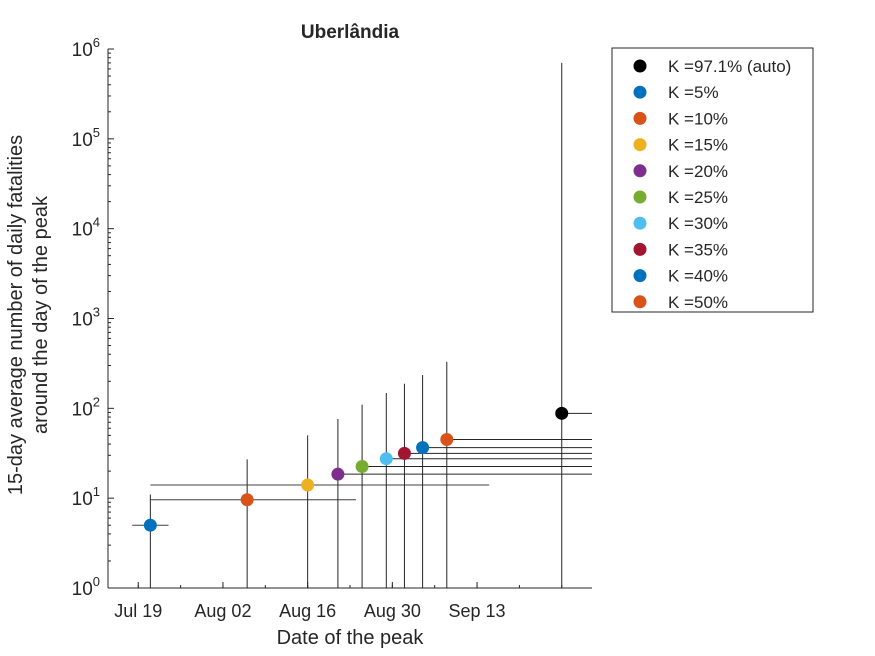 The image size is (875, 656). I want to click on legend-label: K =10%, so click(698, 118).